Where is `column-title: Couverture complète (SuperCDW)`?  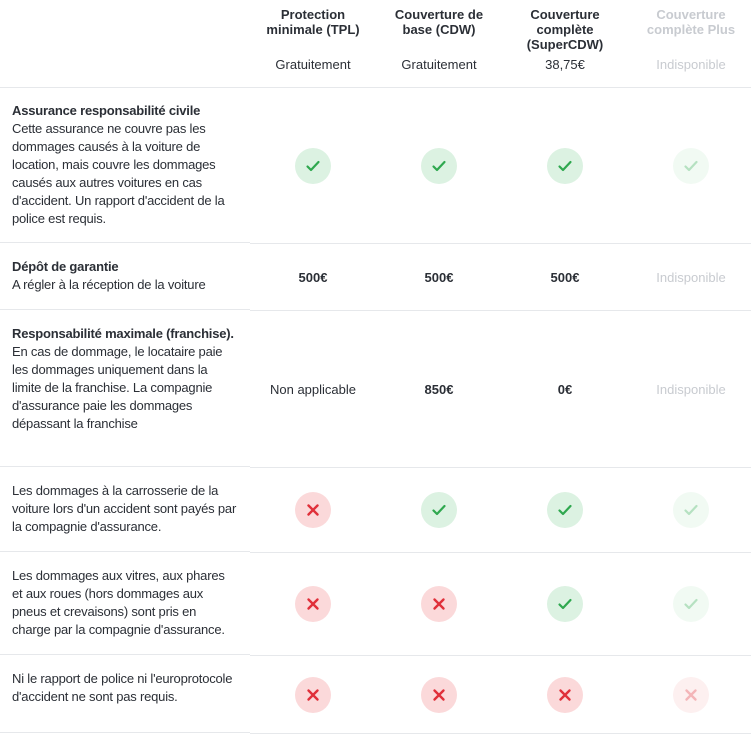
column-title: Couverture complète (SuperCDW) is located at coordinates (565, 29).